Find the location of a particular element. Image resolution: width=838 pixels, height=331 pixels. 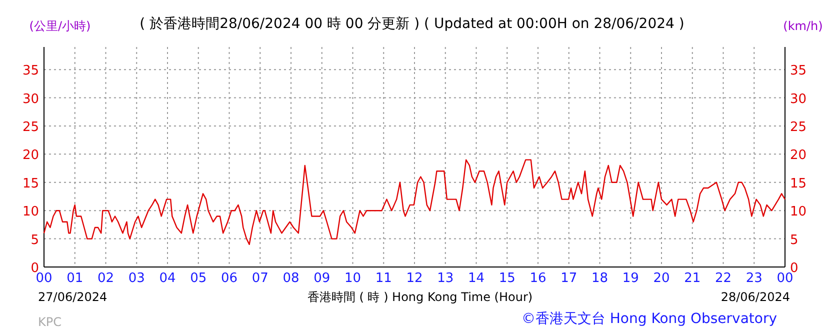

y2-tick-label: 15 is located at coordinates (798, 184).